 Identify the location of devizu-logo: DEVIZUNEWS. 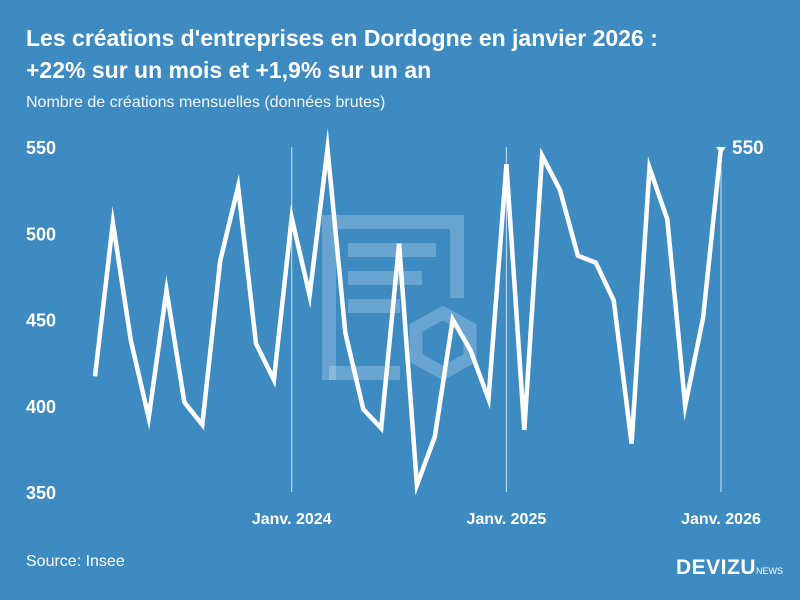
(729, 568).